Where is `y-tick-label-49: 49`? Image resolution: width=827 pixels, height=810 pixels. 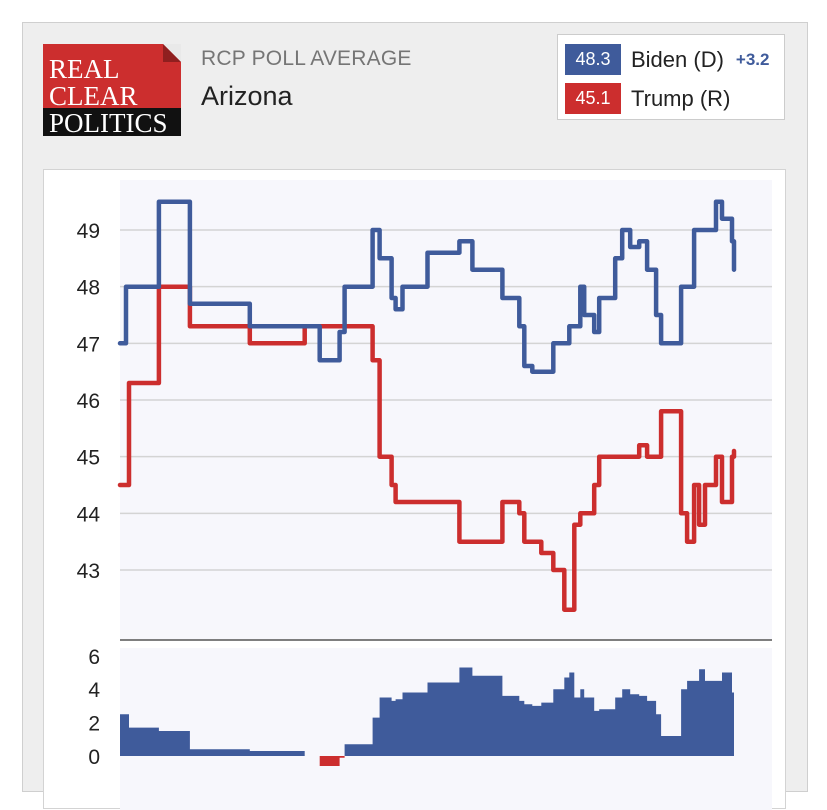 y-tick-label-49: 49 is located at coordinates (88, 231).